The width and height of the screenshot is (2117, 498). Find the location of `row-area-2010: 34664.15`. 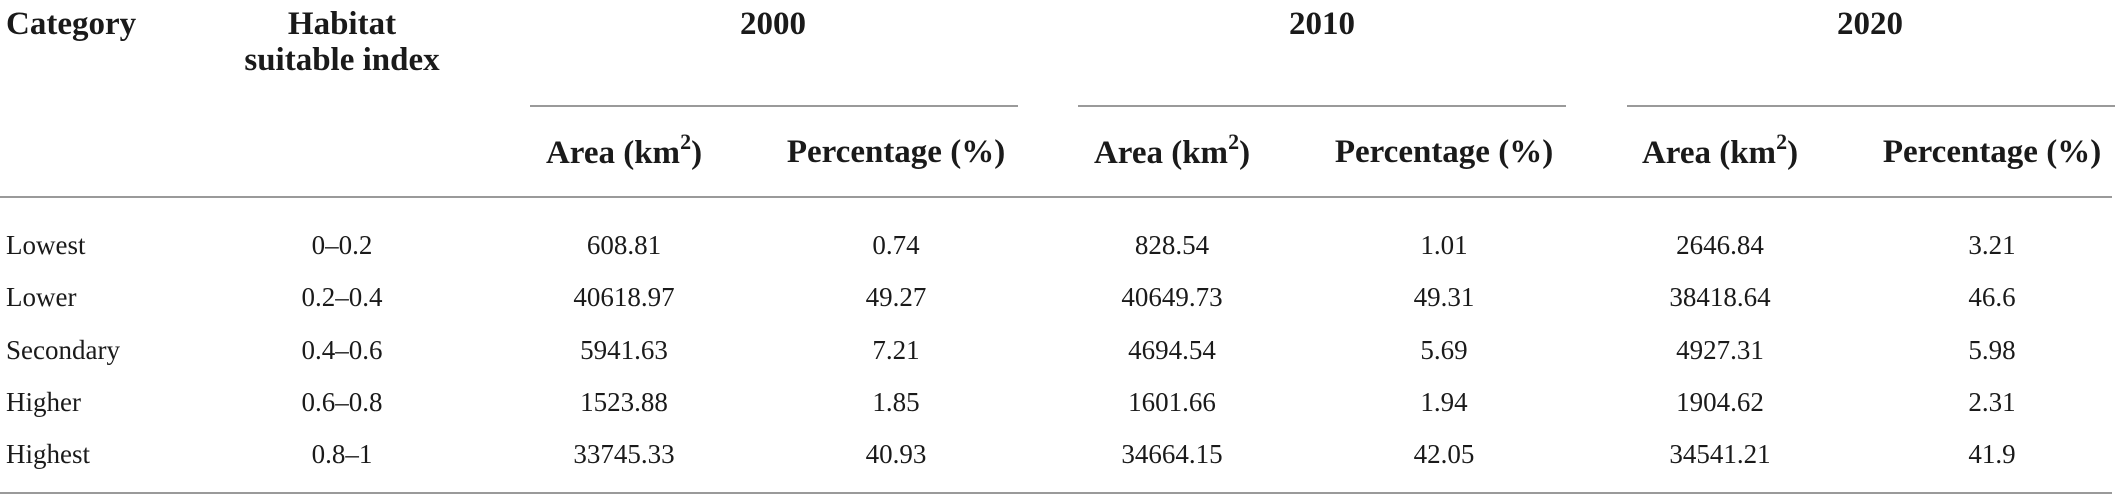

row-area-2010: 34664.15 is located at coordinates (1172, 454).